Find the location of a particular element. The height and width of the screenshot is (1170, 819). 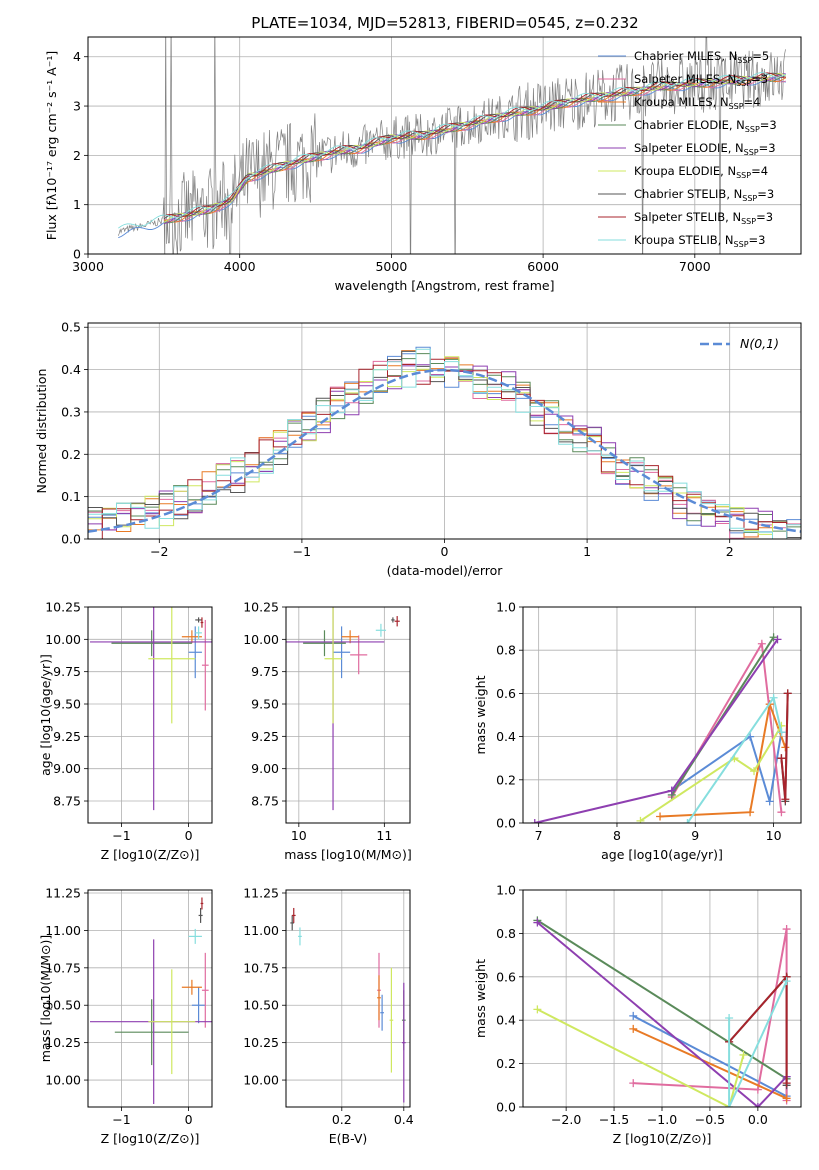

x-axis-label: E(B-V) is located at coordinates (348, 1138).